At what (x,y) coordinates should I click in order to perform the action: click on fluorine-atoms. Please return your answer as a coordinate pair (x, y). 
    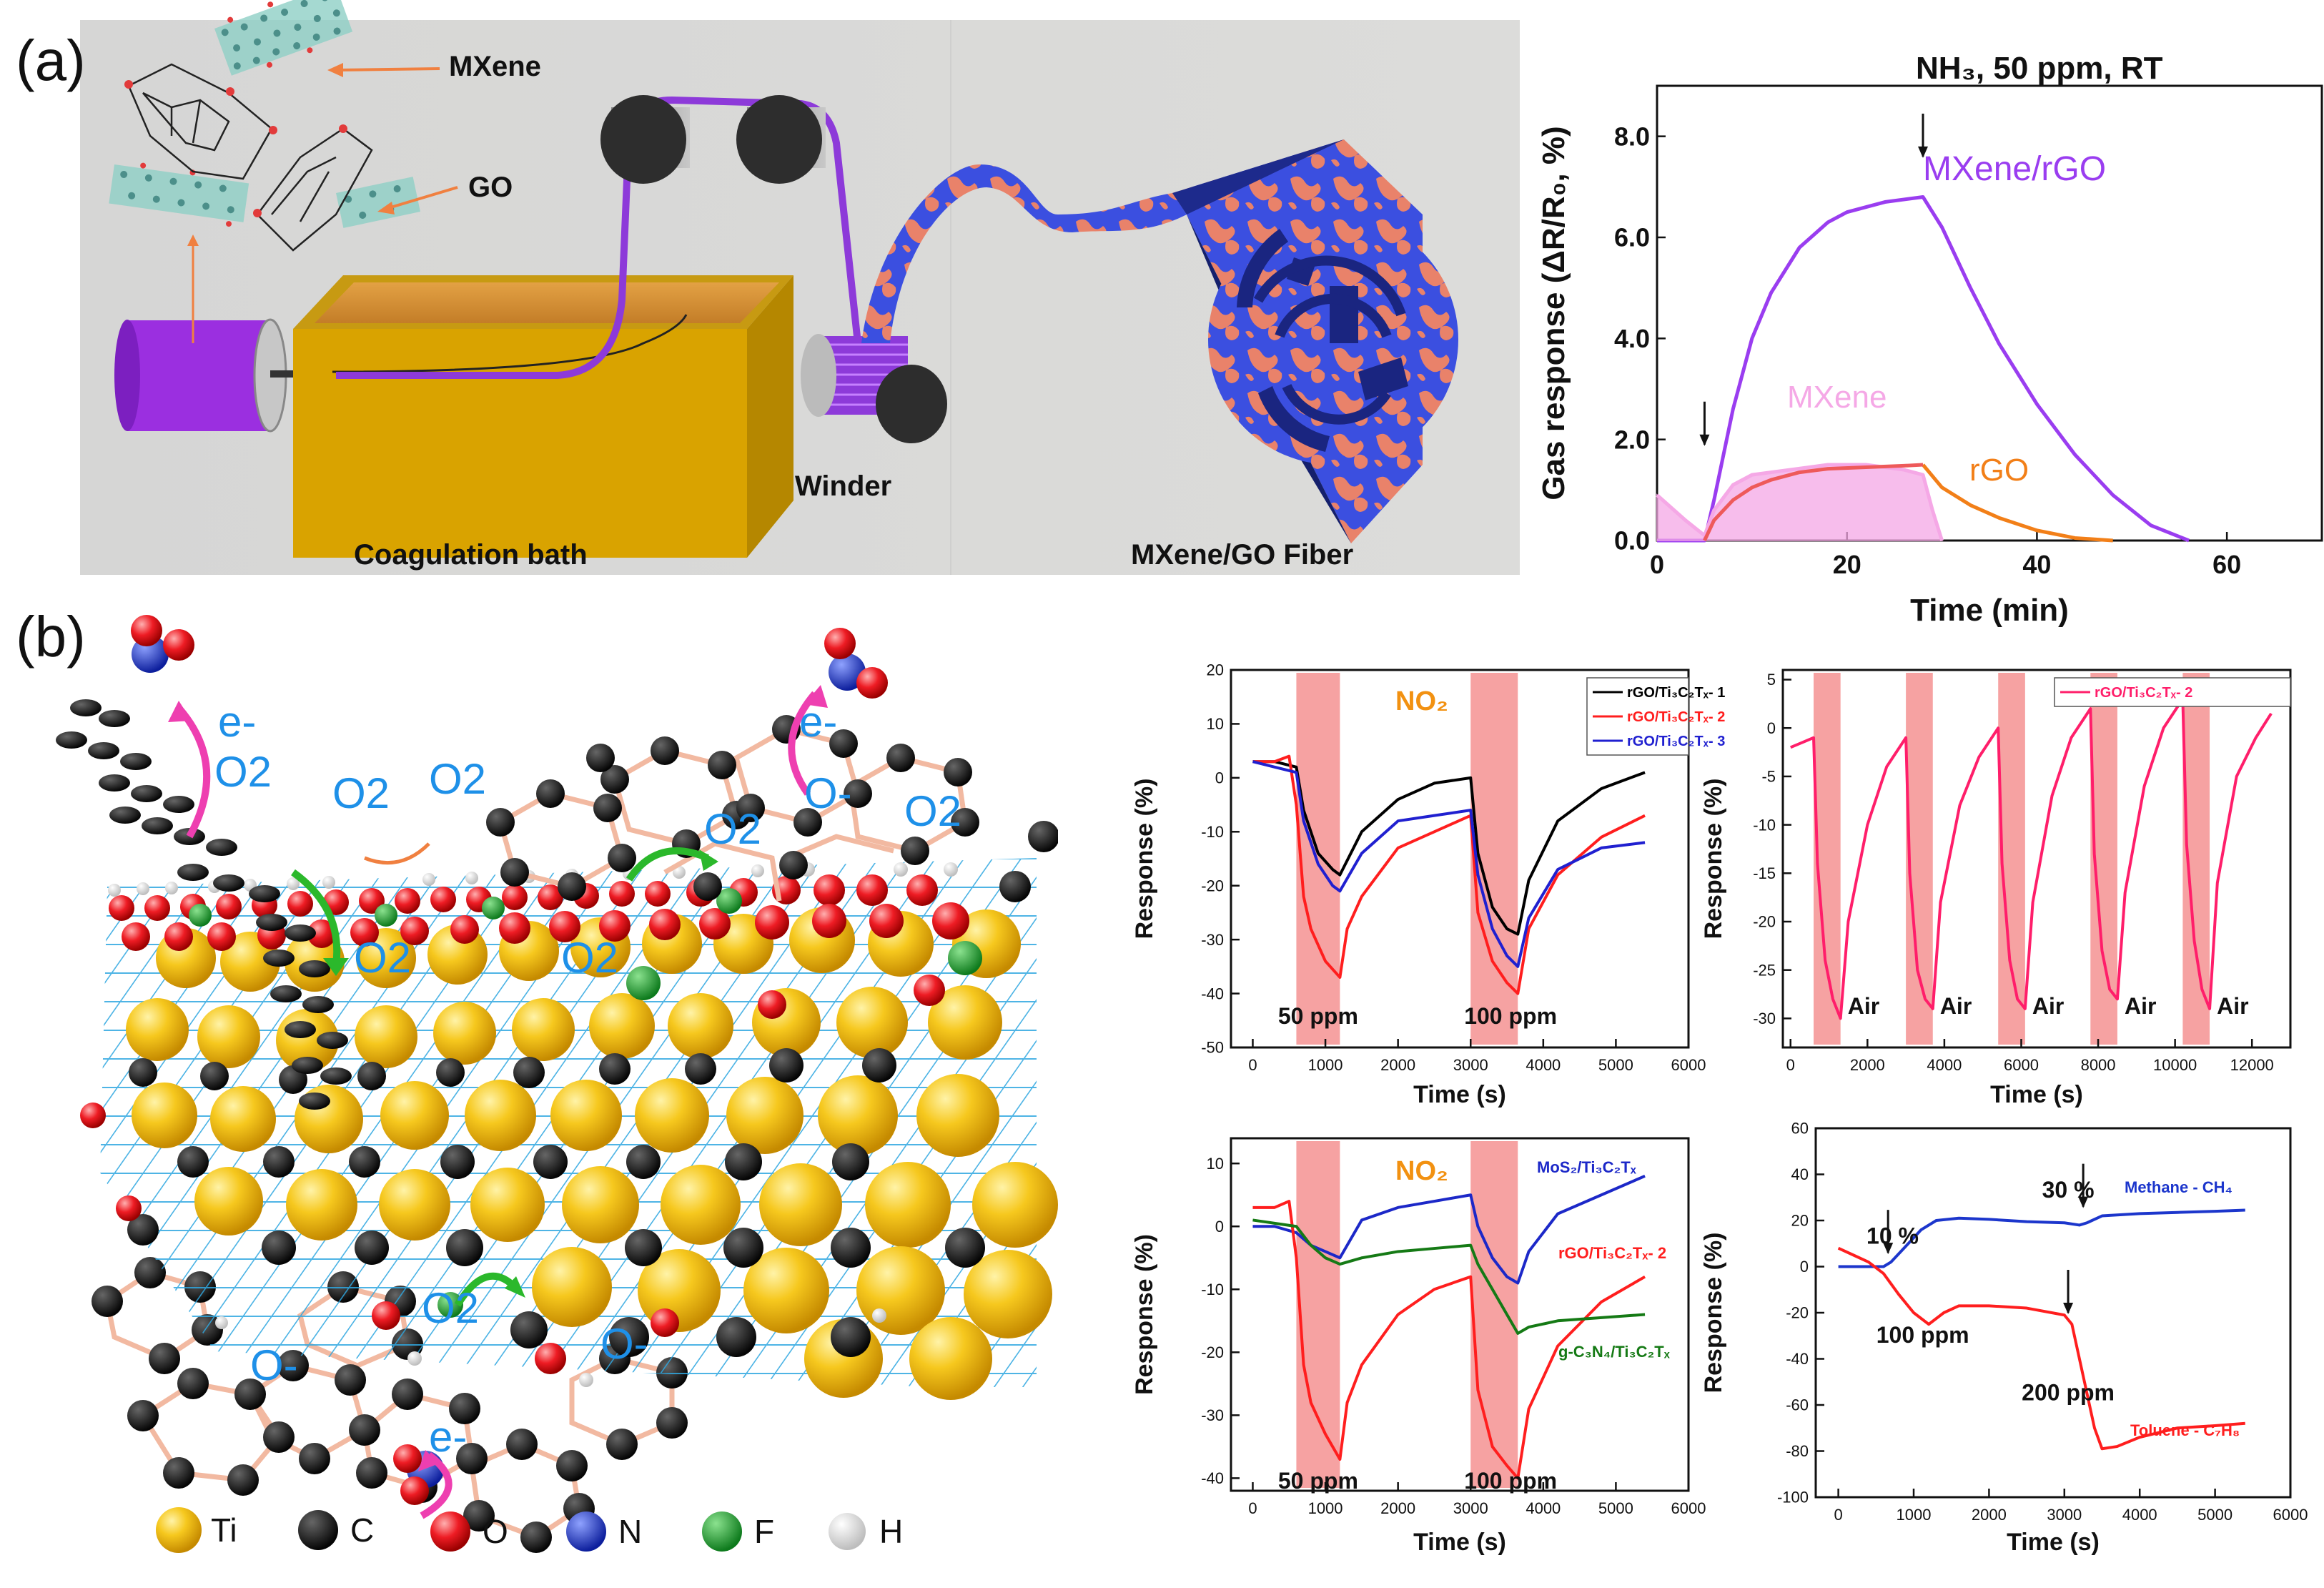
    Looking at the image, I should click on (585, 1103).